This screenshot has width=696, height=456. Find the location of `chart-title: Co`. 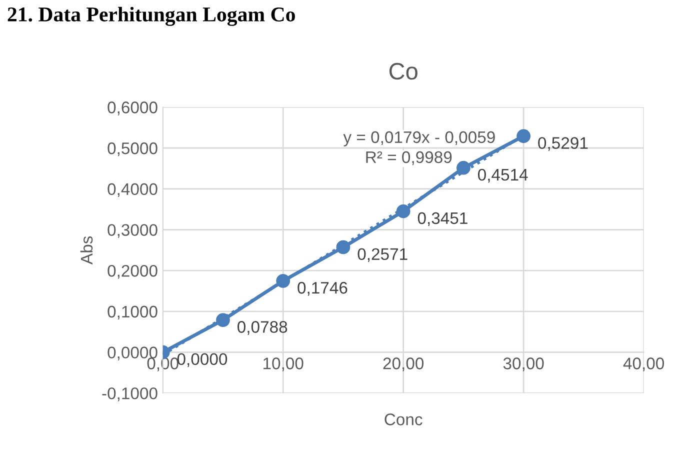

chart-title: Co is located at coordinates (403, 71).